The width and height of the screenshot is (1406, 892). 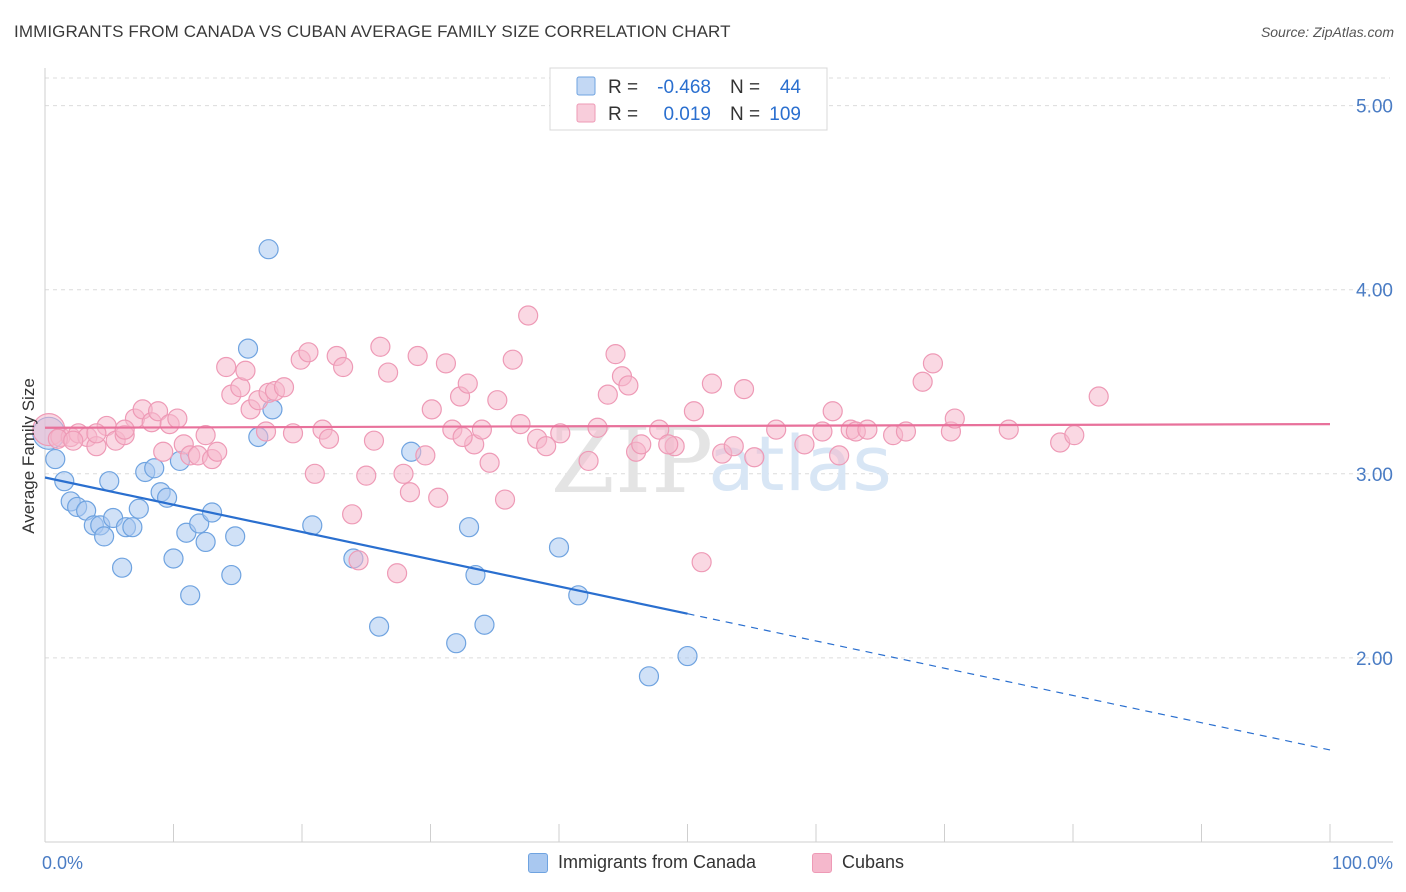 I want to click on correlation-legend: R = -0.468 N = 44 R = 0.019 N = 109, so click(x=688, y=99).